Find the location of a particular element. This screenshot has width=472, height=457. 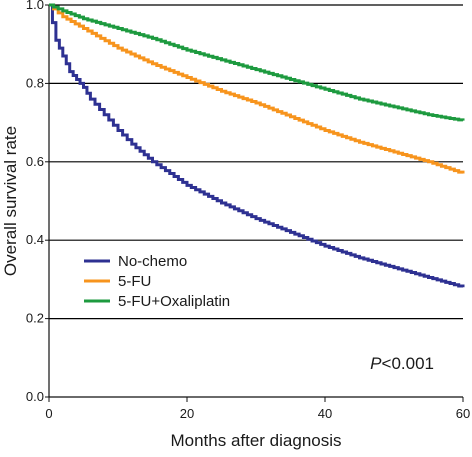

x-tick-label: 0 is located at coordinates (48, 413).